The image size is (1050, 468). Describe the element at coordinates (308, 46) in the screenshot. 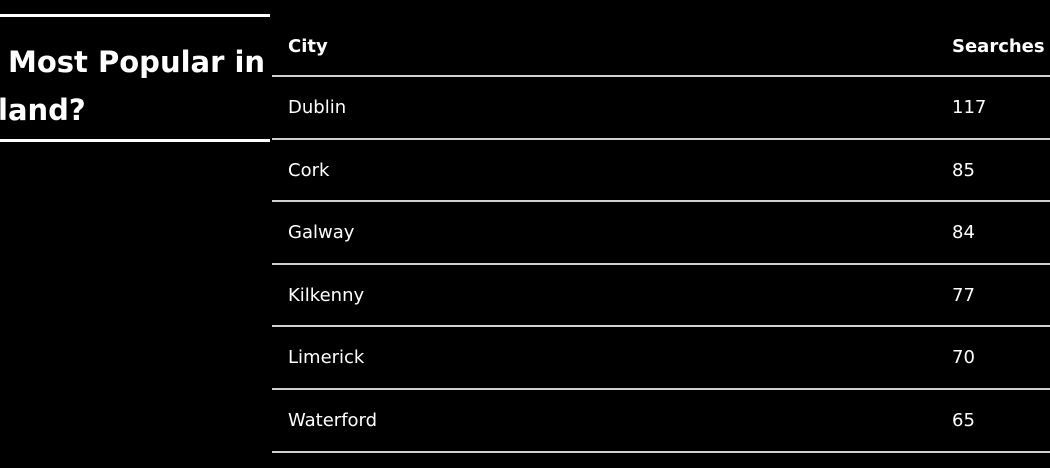

I see `column-header: City` at that location.